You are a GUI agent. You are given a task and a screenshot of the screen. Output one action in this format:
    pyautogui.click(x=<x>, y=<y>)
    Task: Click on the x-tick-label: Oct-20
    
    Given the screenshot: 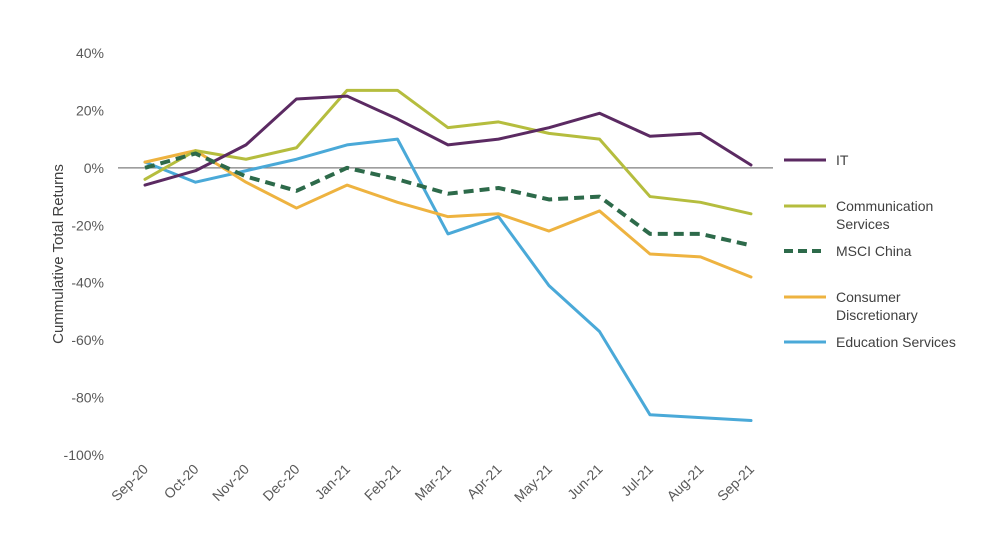 What is the action you would take?
    pyautogui.click(x=181, y=481)
    